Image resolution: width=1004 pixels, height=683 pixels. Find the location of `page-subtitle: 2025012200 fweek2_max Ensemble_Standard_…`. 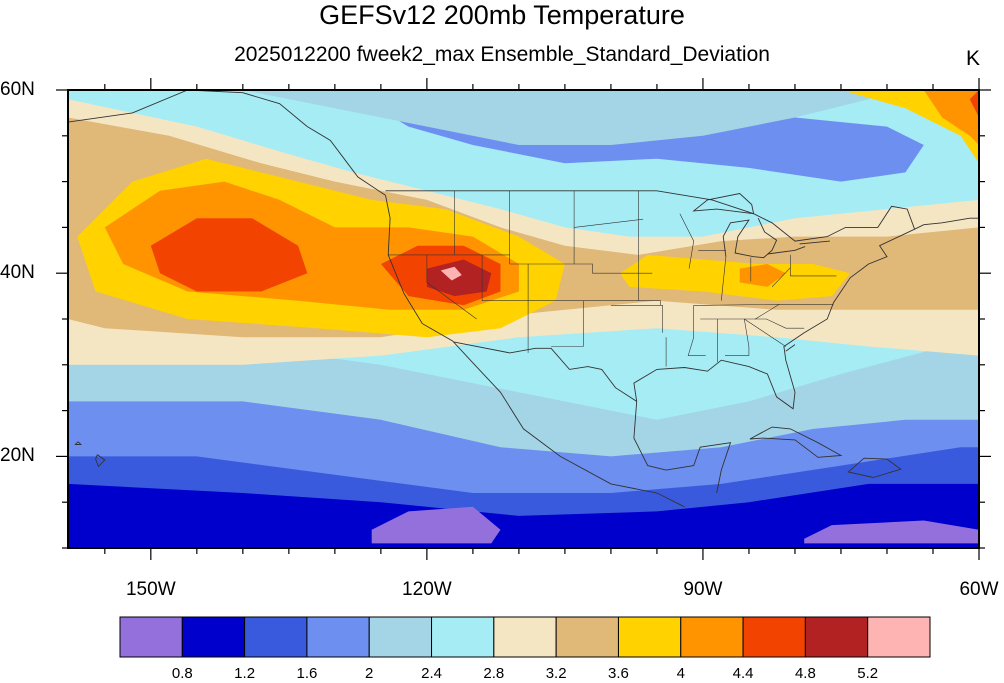

page-subtitle: 2025012200 fweek2_max Ensemble_Standard_… is located at coordinates (502, 54).